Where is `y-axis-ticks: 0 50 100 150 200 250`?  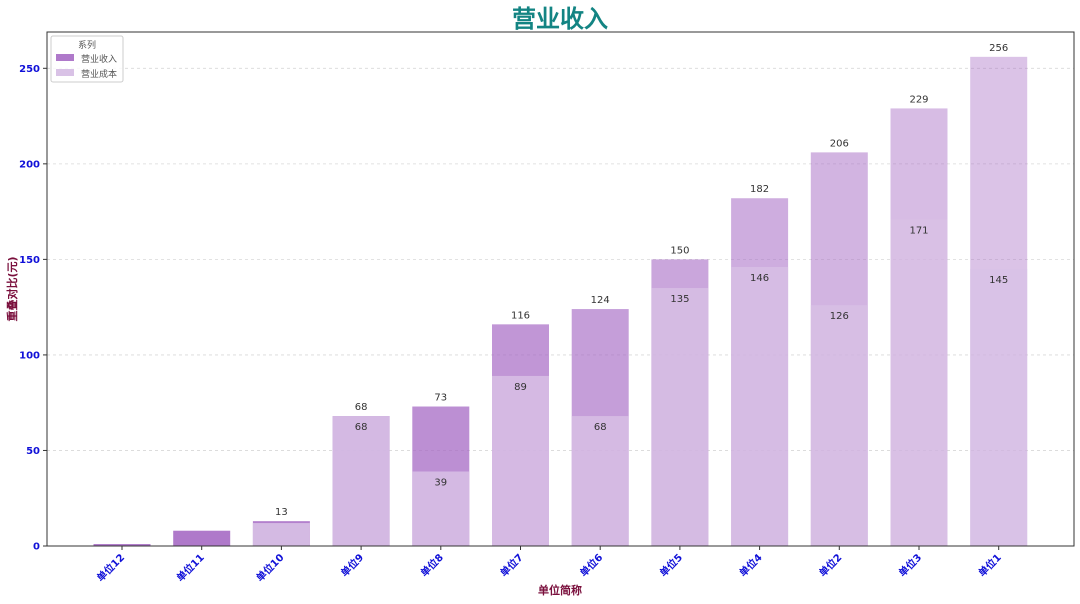
y-axis-ticks: 0 50 100 150 200 250 is located at coordinates (33, 308).